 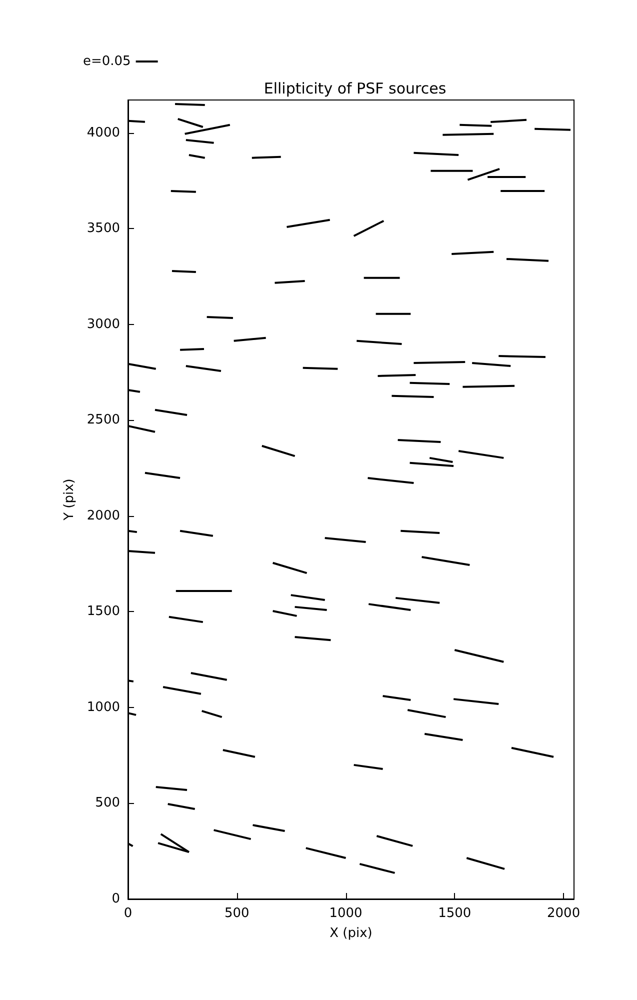 I want to click on y-tick-label: 4000, so click(x=103, y=132).